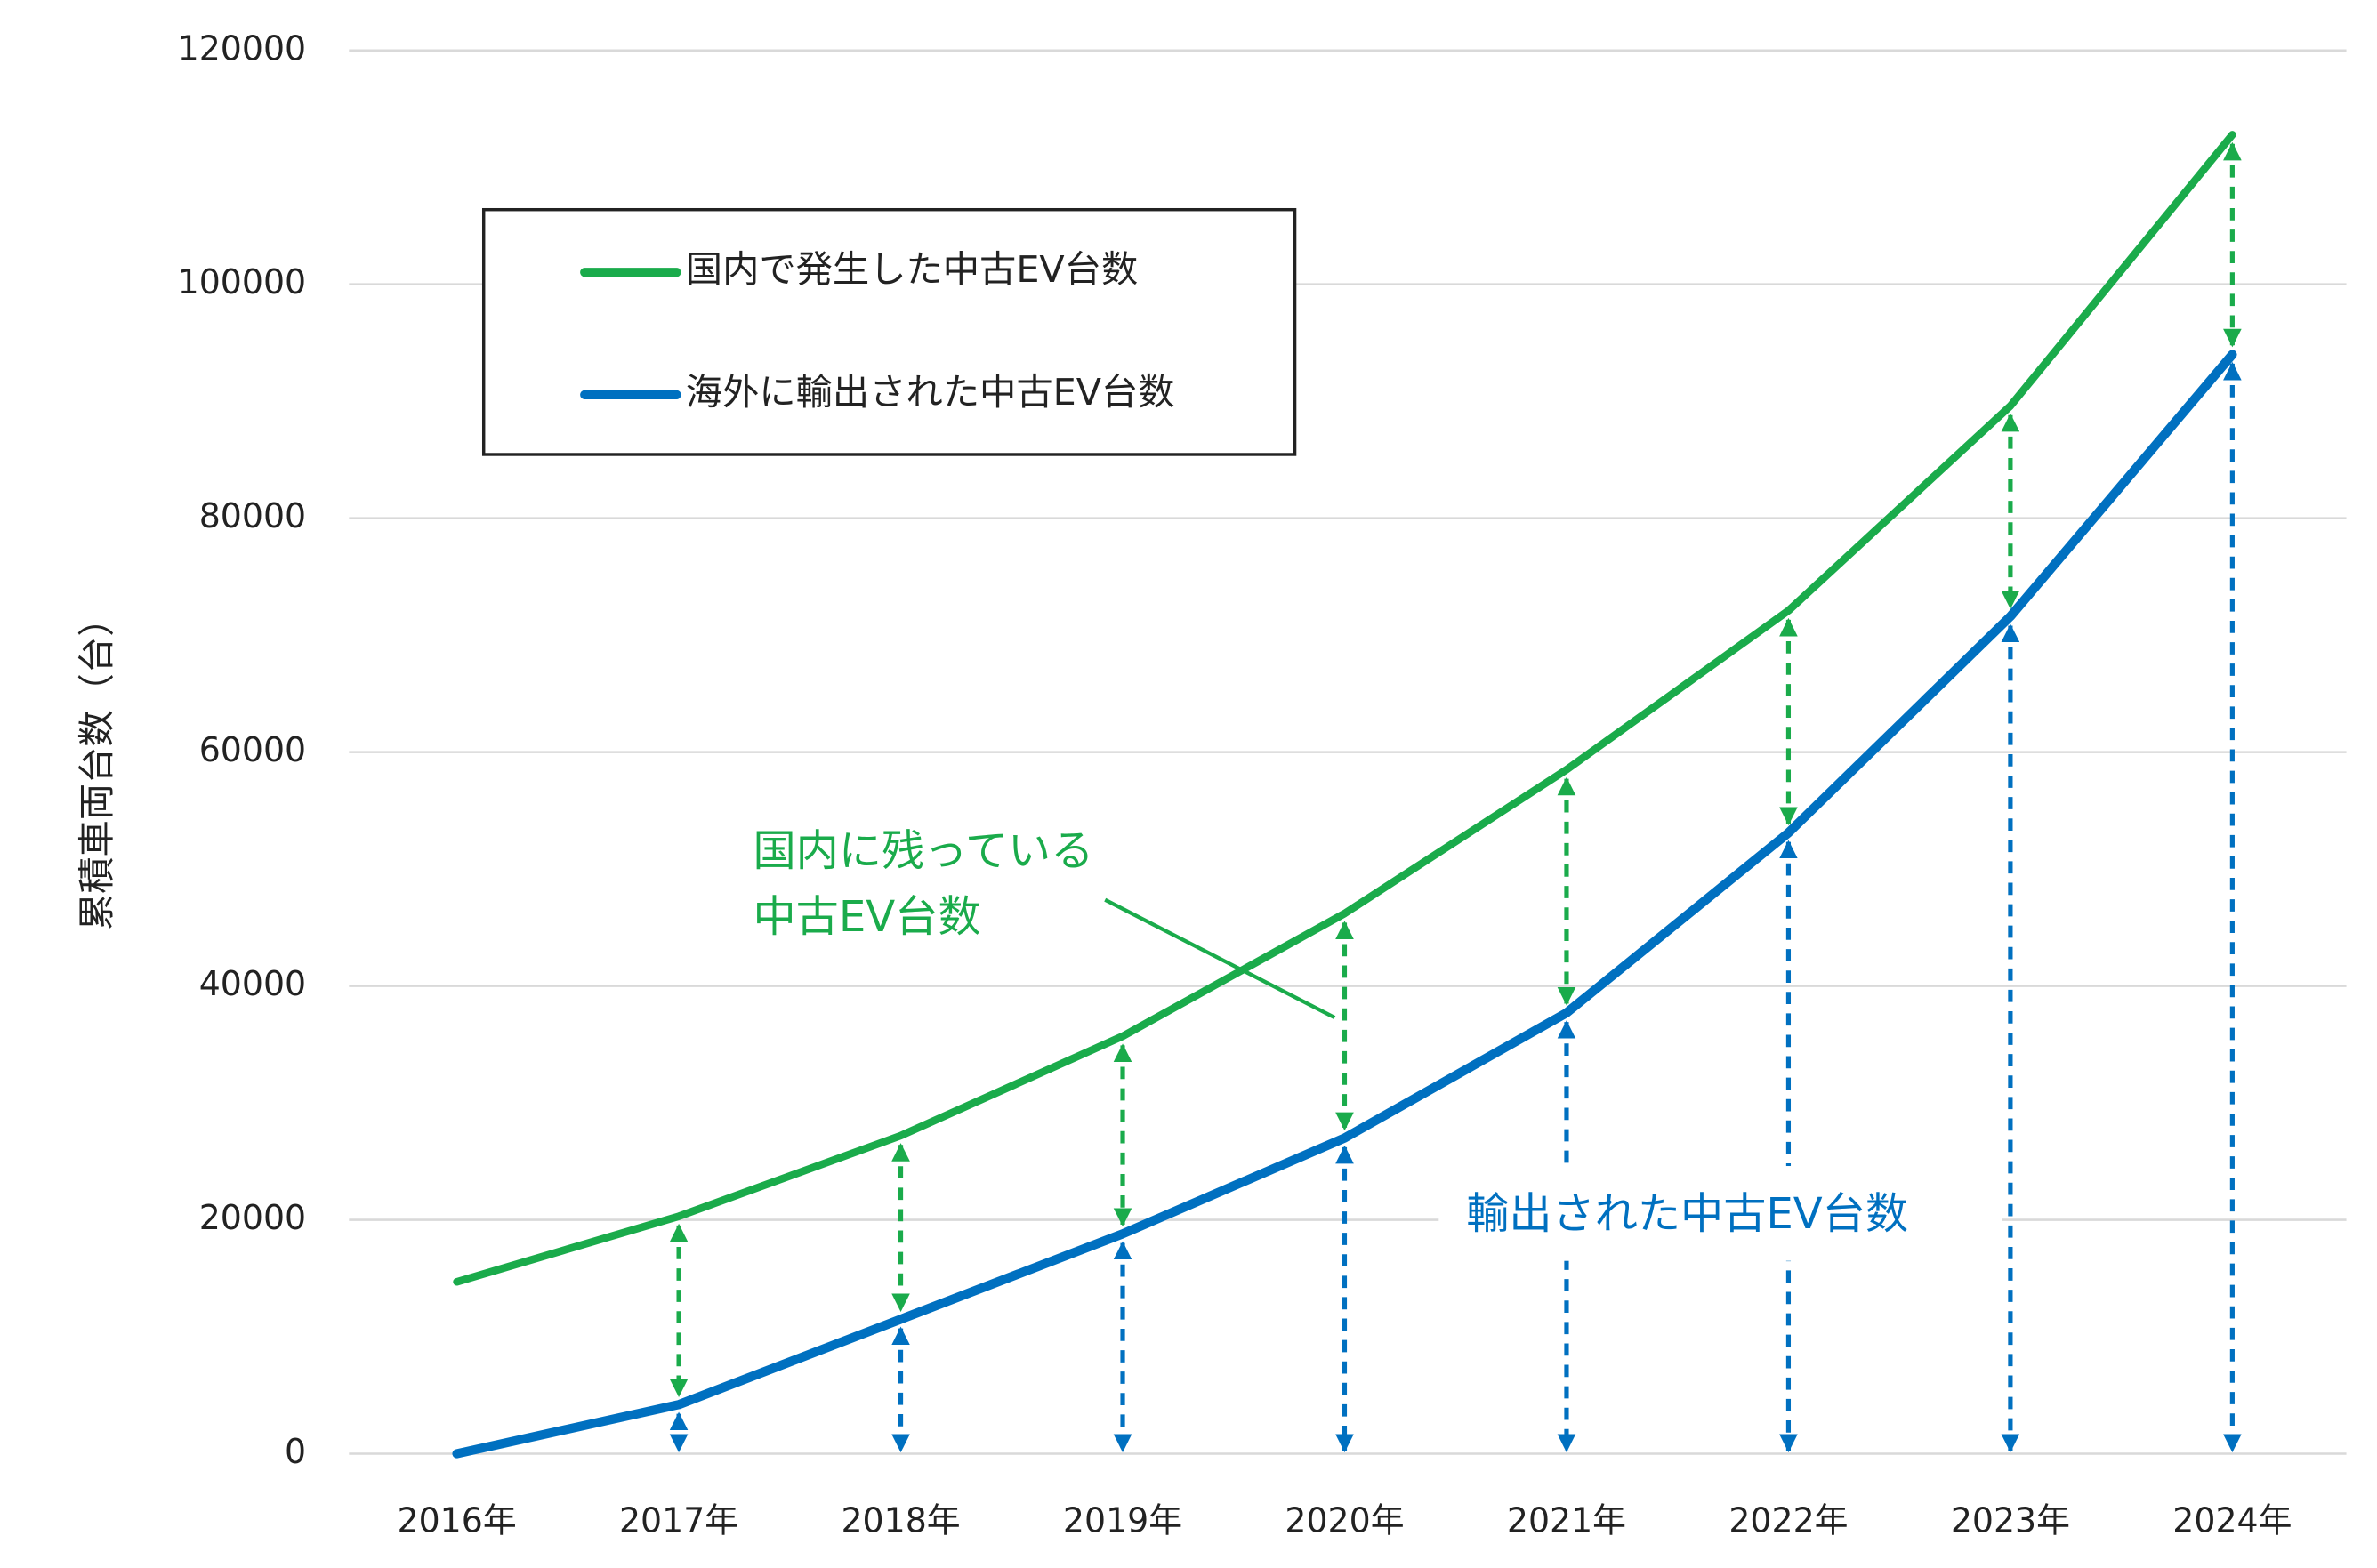 The height and width of the screenshot is (1568, 2377). What do you see at coordinates (1344, 1520) in the screenshot?
I see `x-tick-label: 2020年` at bounding box center [1344, 1520].